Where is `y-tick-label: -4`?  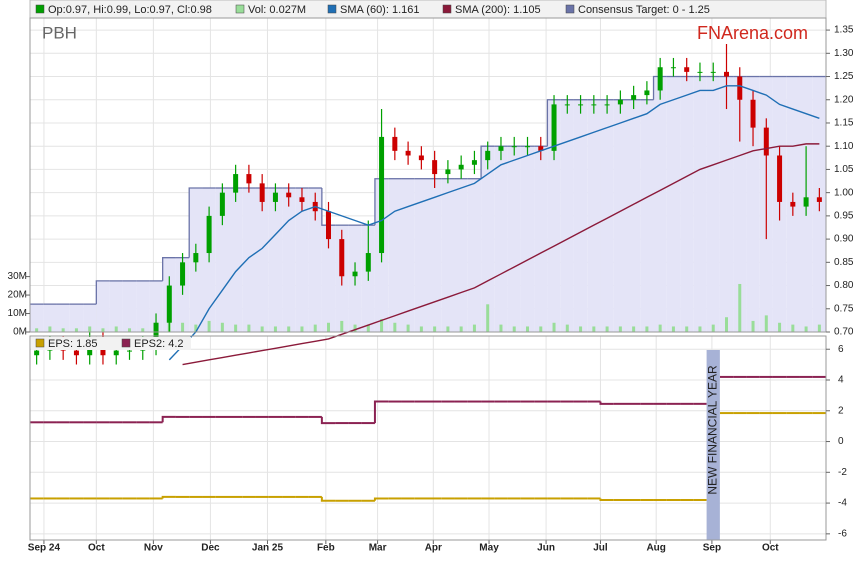
y-tick-label: -4 is located at coordinates (842, 503).